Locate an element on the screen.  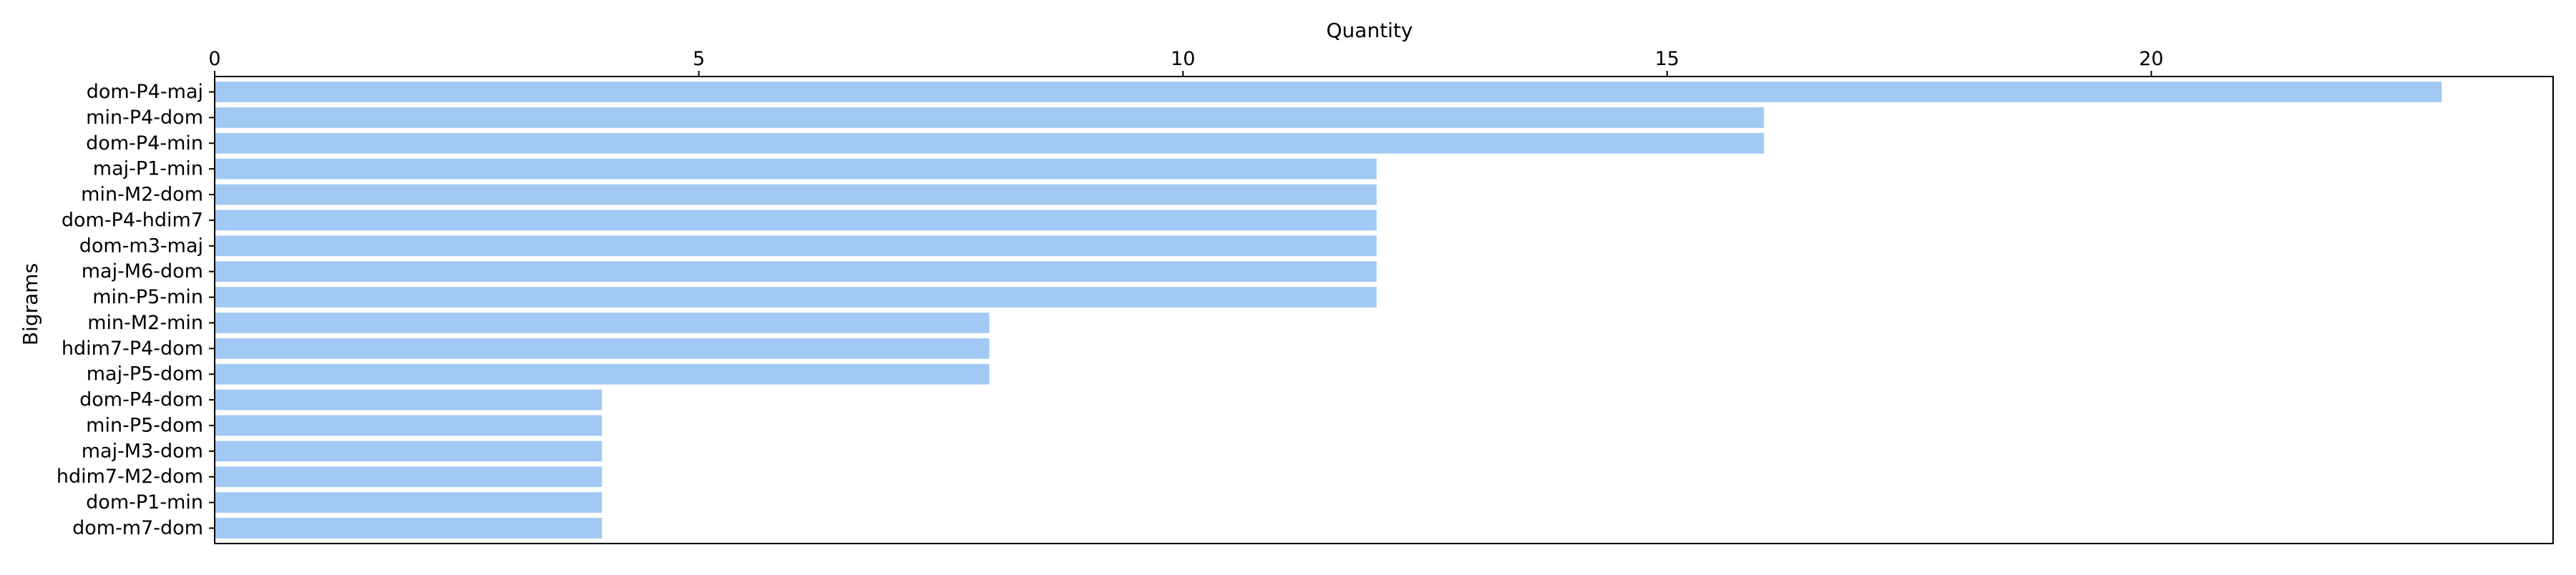
y-tick-label: hdim7-P4-dom is located at coordinates (132, 349).